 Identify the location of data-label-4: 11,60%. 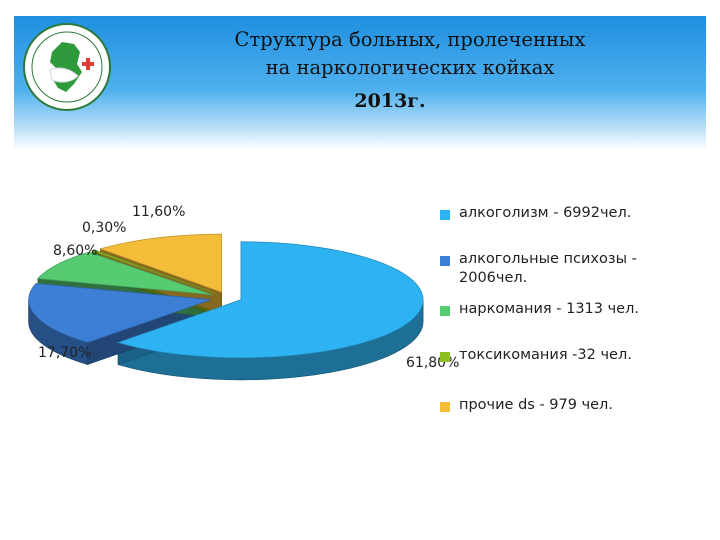
(159, 212).